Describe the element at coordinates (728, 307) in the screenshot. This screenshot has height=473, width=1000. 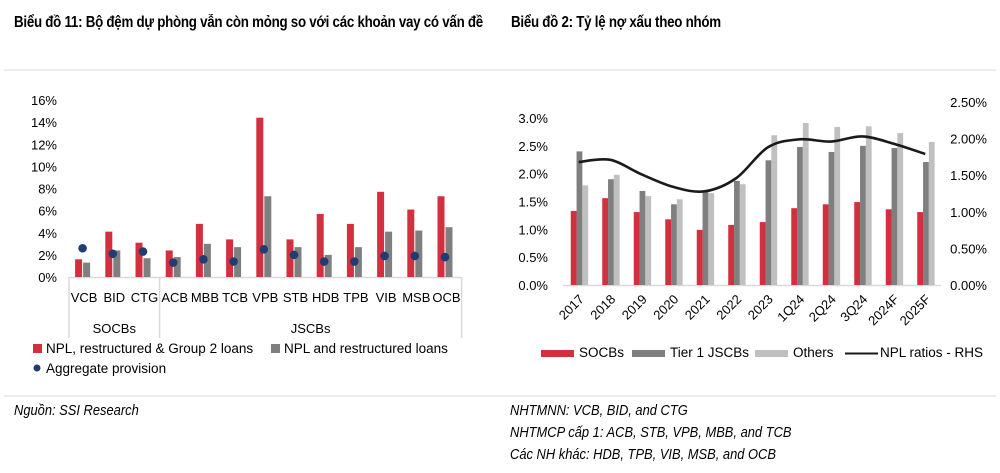
I see `x-tick-label: 2022` at that location.